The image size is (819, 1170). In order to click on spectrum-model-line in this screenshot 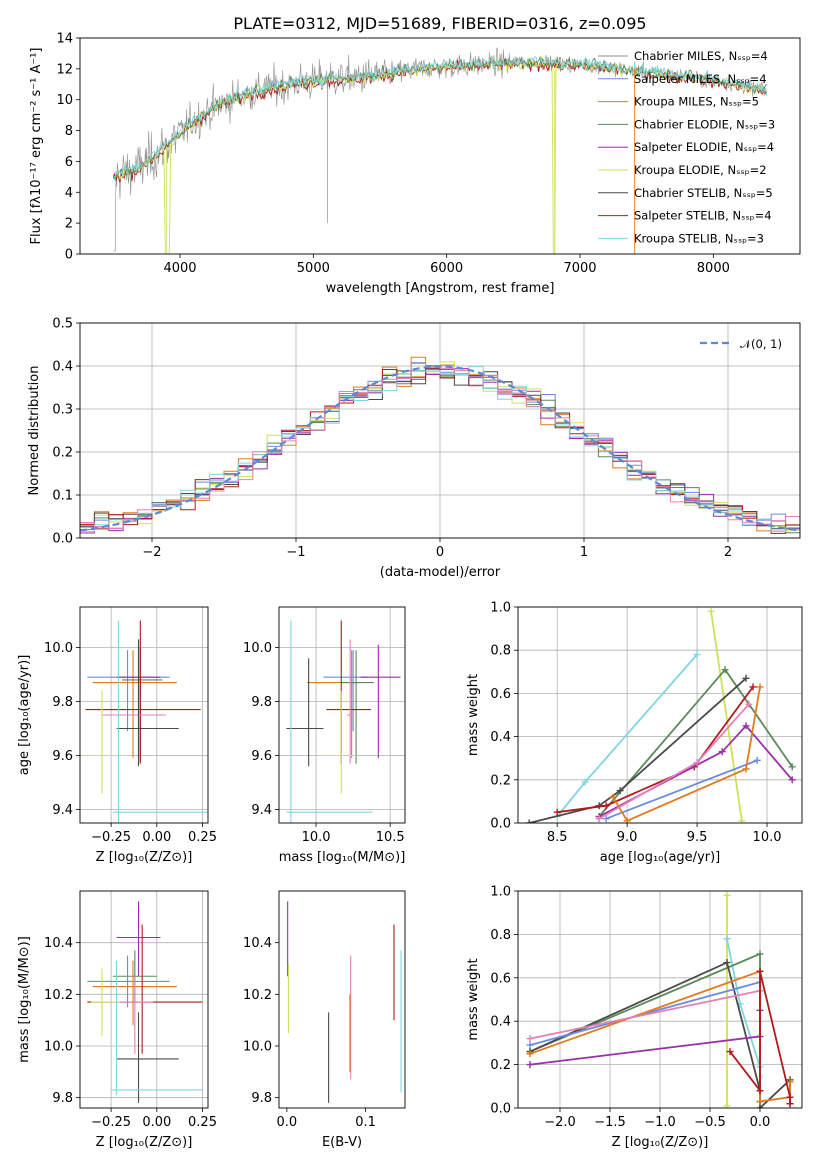, I will do `click(440, 118)`.